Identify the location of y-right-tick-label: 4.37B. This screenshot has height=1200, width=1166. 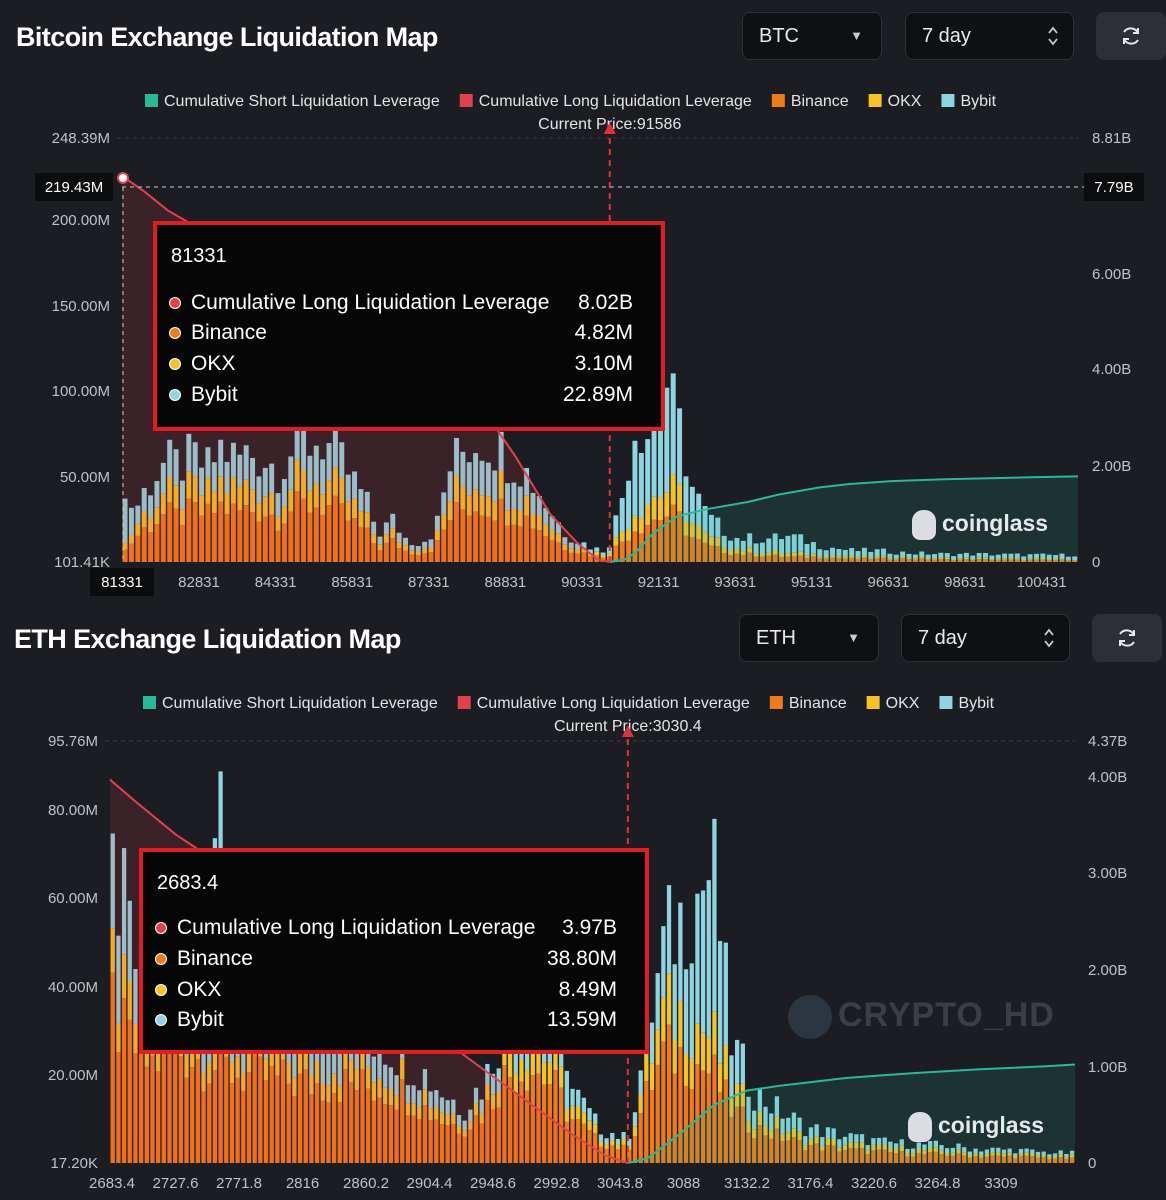
(1107, 741).